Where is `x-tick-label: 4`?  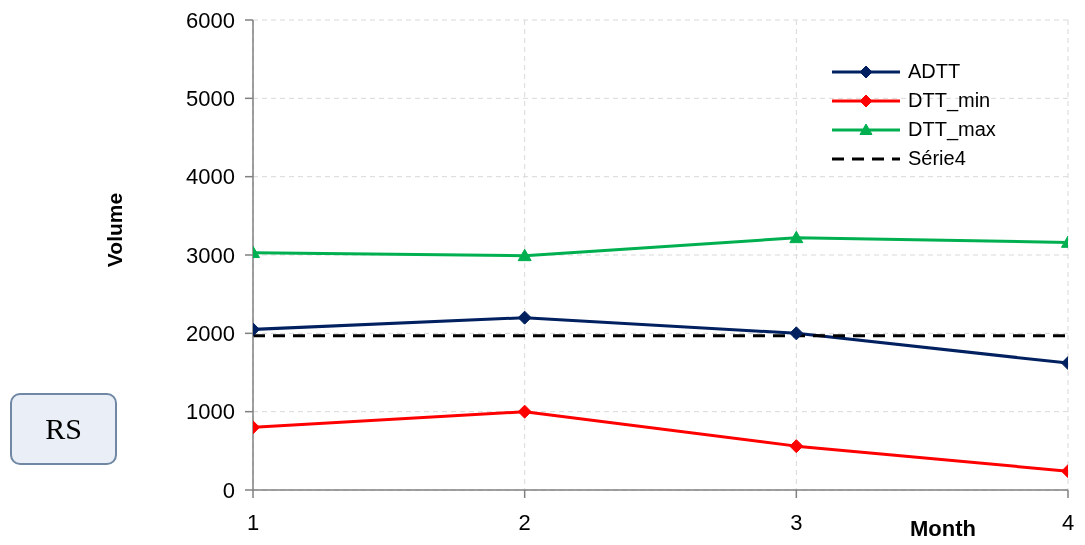 x-tick-label: 4 is located at coordinates (1068, 522).